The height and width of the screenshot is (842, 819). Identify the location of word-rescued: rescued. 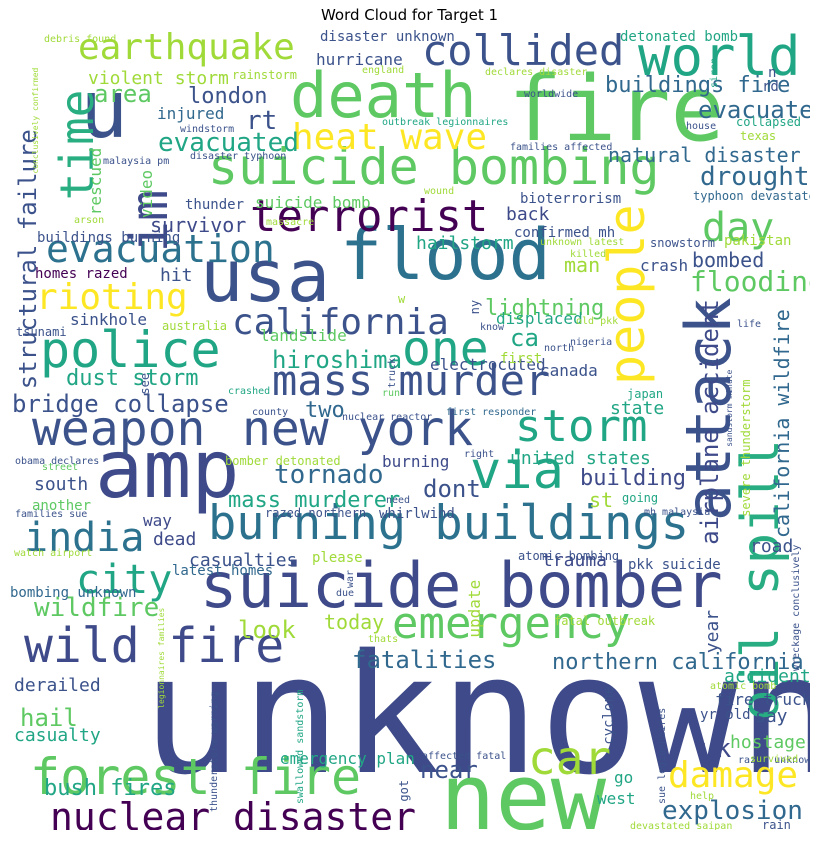
(95, 181).